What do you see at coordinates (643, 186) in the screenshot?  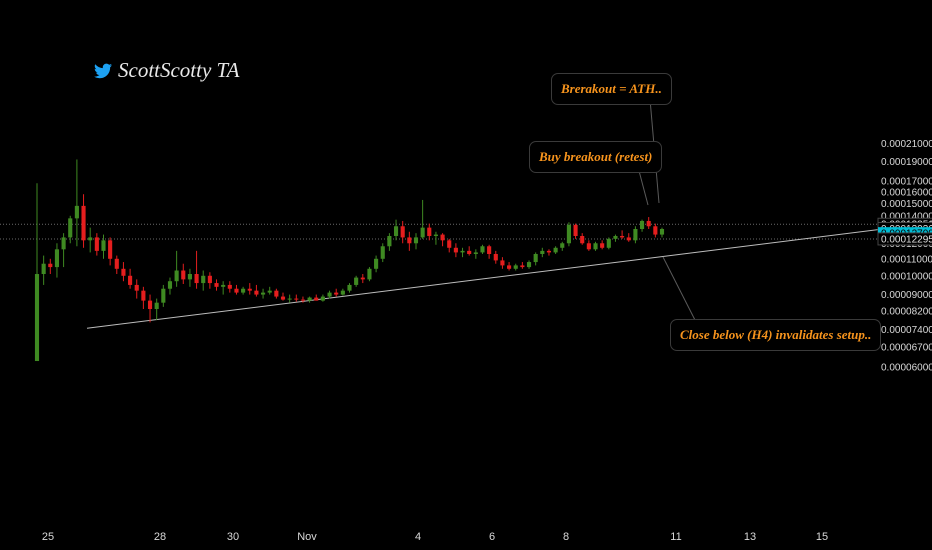 I see `callout-line-buy` at bounding box center [643, 186].